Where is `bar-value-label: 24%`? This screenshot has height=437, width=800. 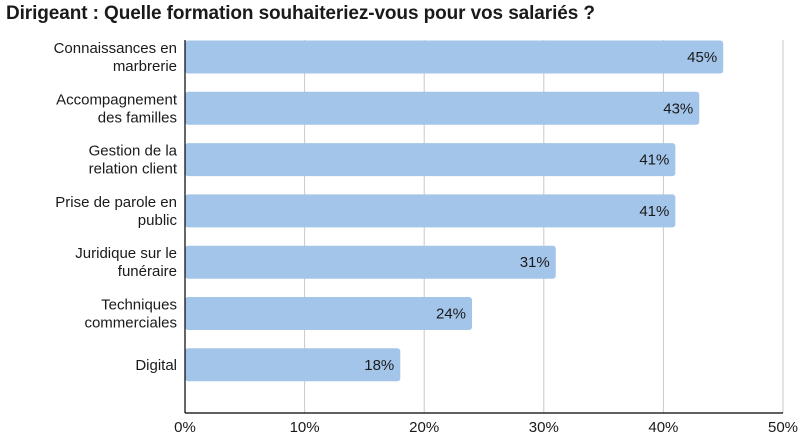 bar-value-label: 24% is located at coordinates (451, 314).